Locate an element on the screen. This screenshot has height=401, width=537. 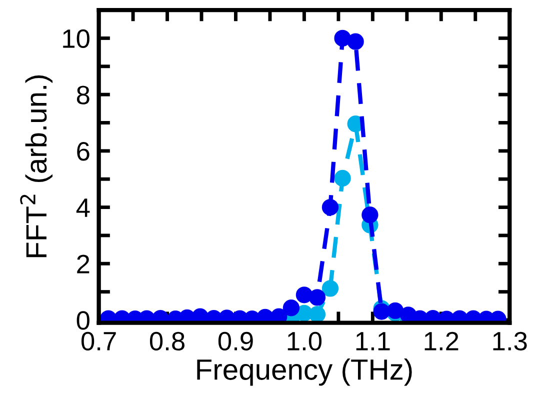
y-tick-label: 2 is located at coordinates (83, 264).